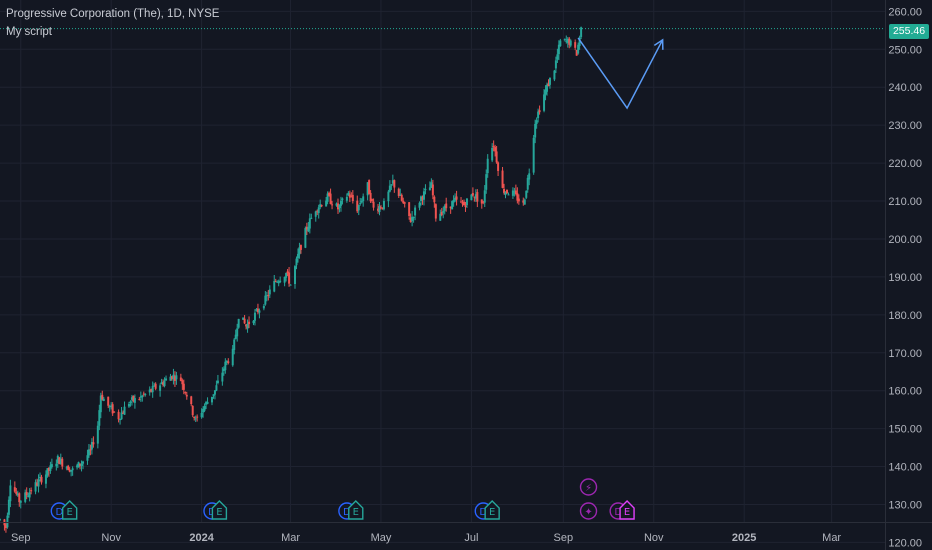 Image resolution: width=932 pixels, height=550 pixels. Describe the element at coordinates (588, 487) in the screenshot. I see `event-marker: ⚡` at that location.